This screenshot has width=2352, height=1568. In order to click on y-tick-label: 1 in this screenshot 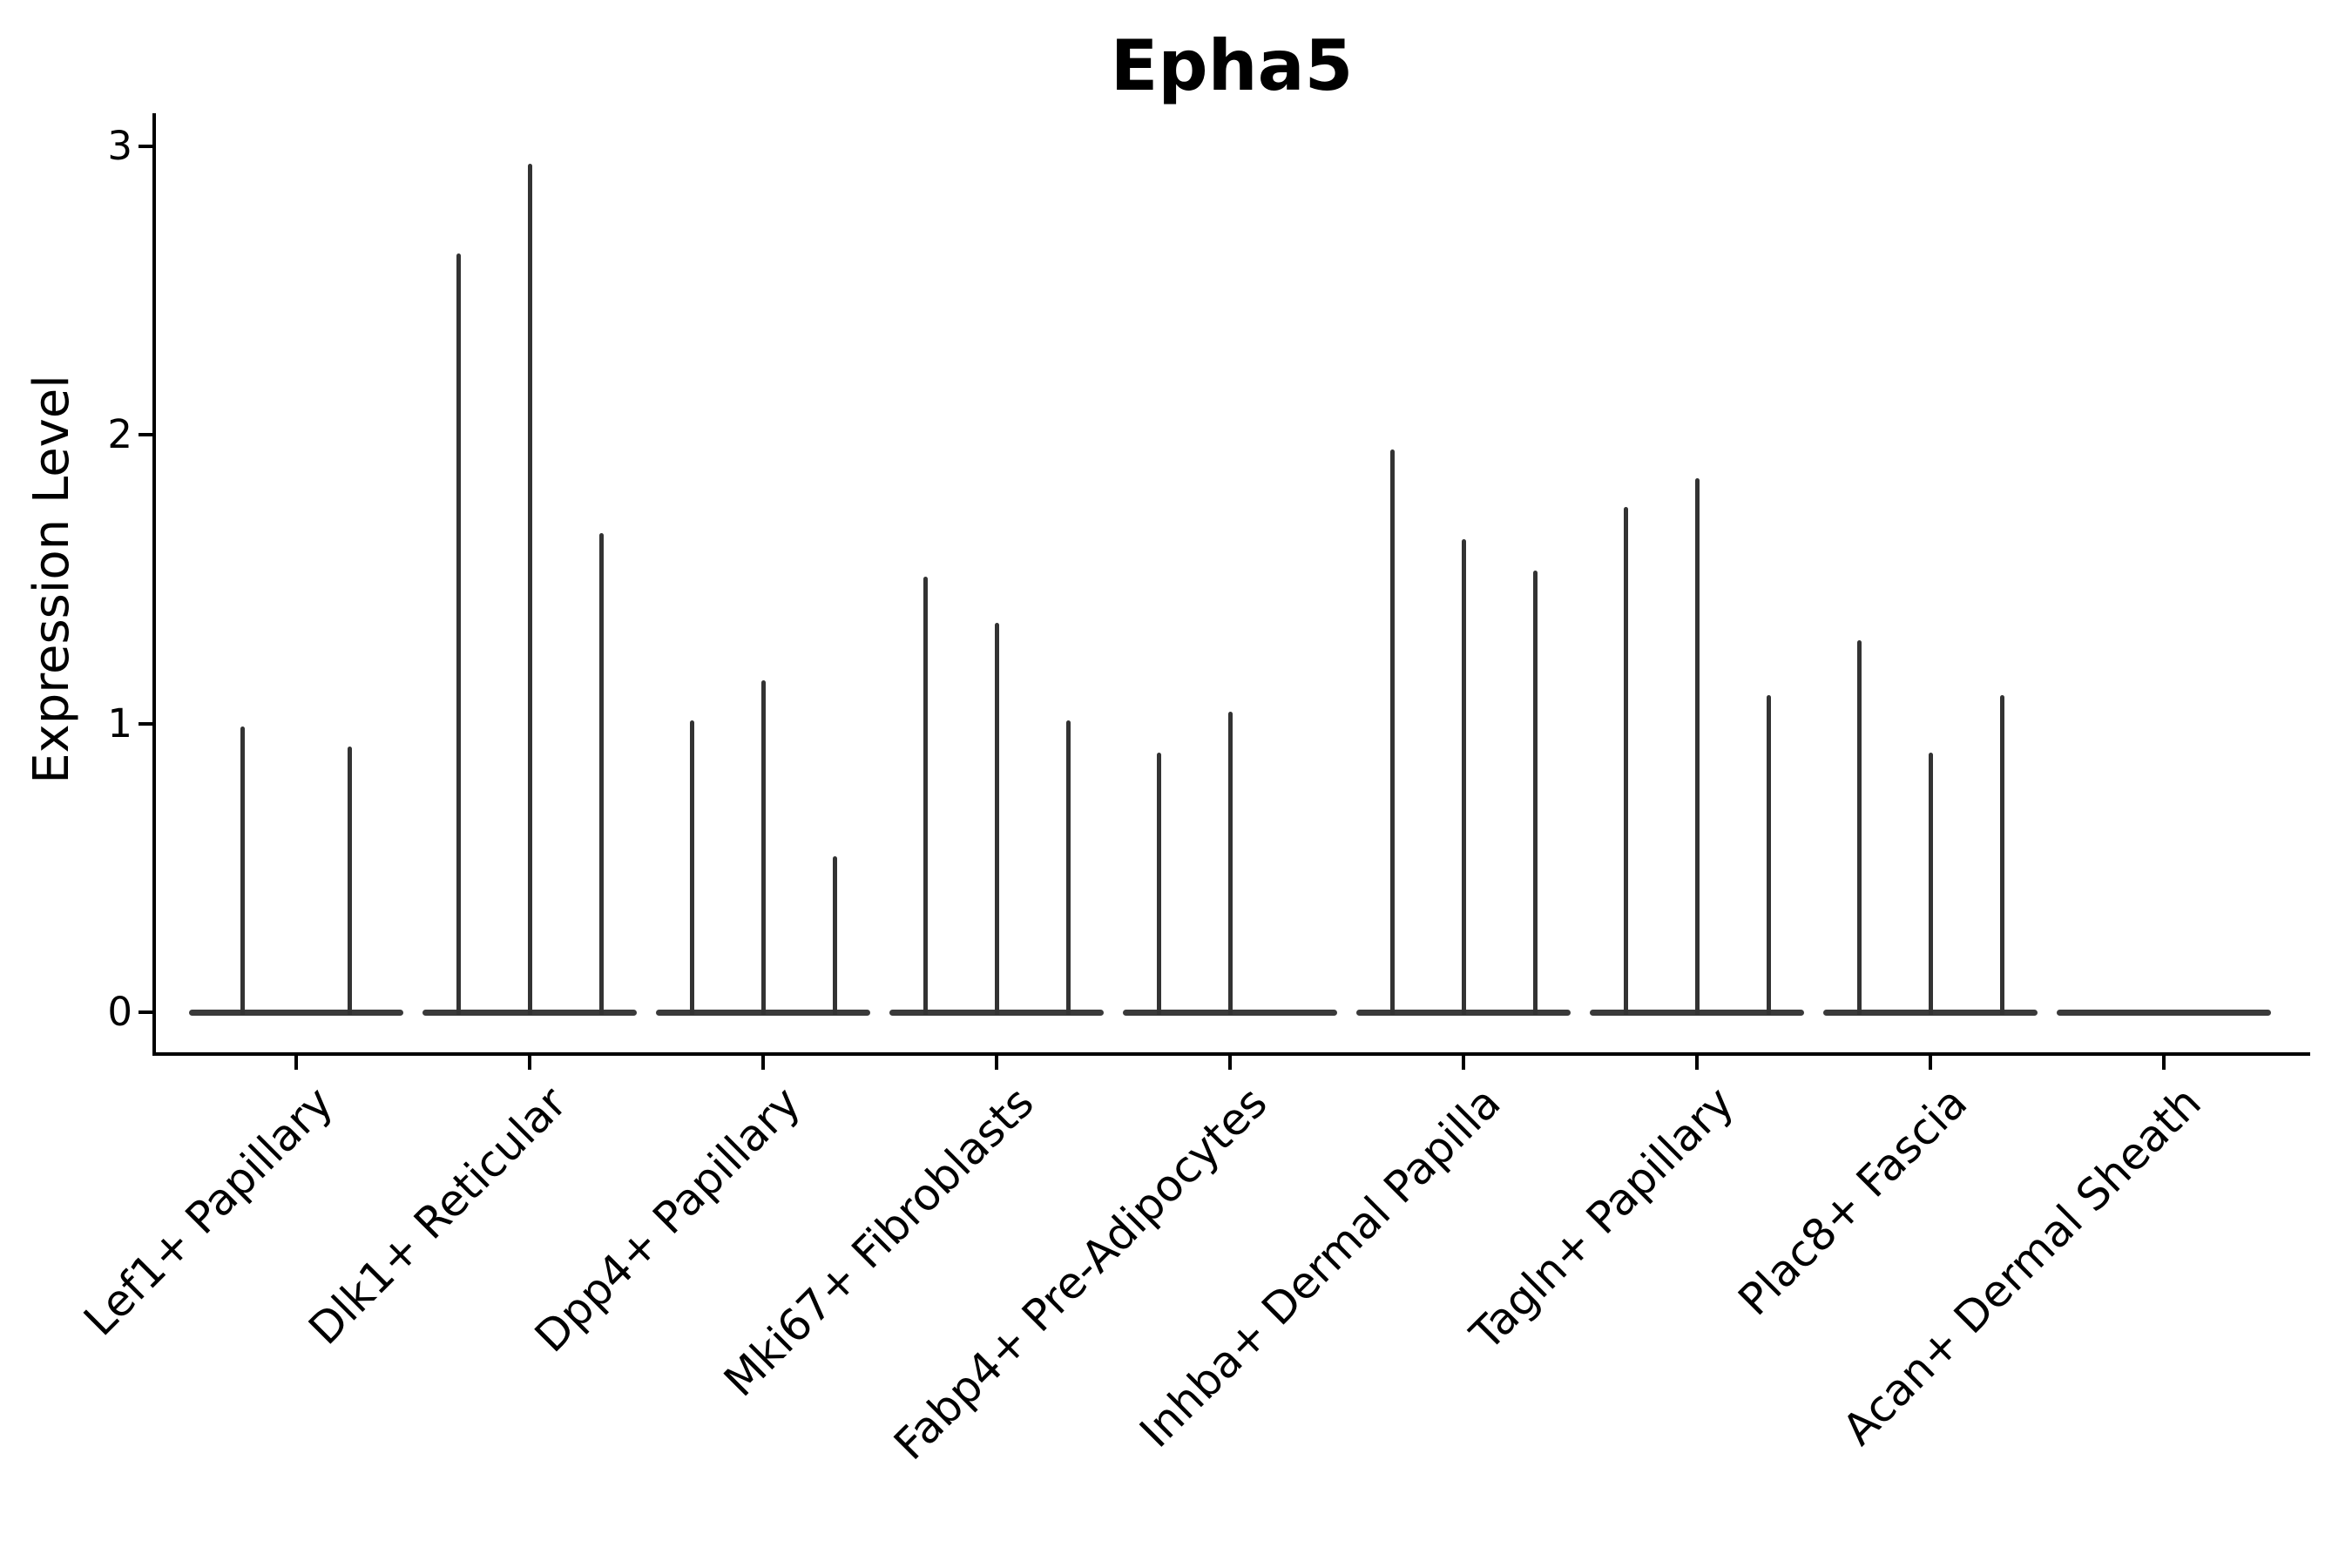, I will do `click(119, 723)`.